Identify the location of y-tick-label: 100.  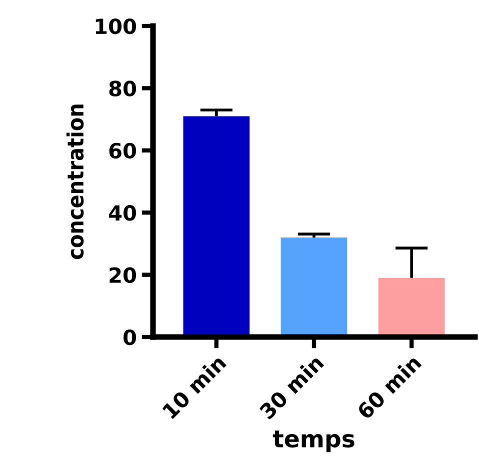
(116, 26).